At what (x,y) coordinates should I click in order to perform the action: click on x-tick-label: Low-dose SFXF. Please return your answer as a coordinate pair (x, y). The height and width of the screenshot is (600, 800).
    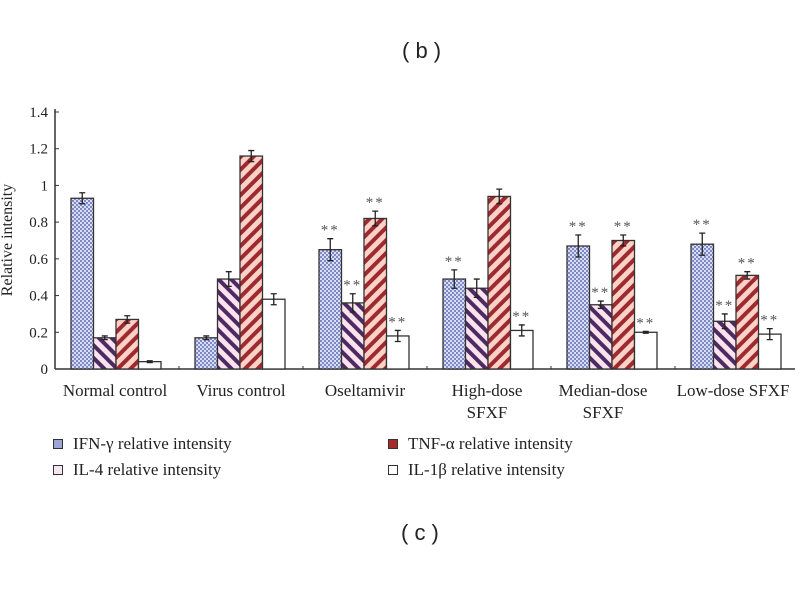
    Looking at the image, I should click on (733, 390).